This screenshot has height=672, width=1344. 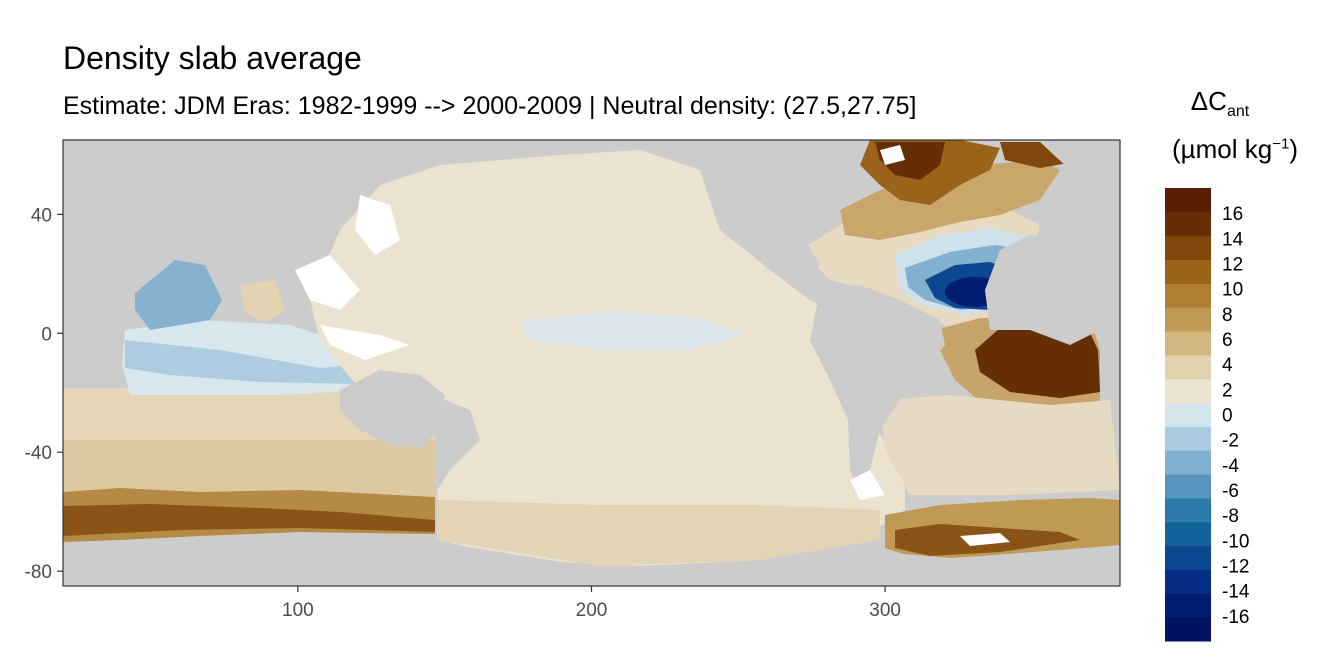 I want to click on region-eastern-equatorial-pacific, so click(x=632, y=331).